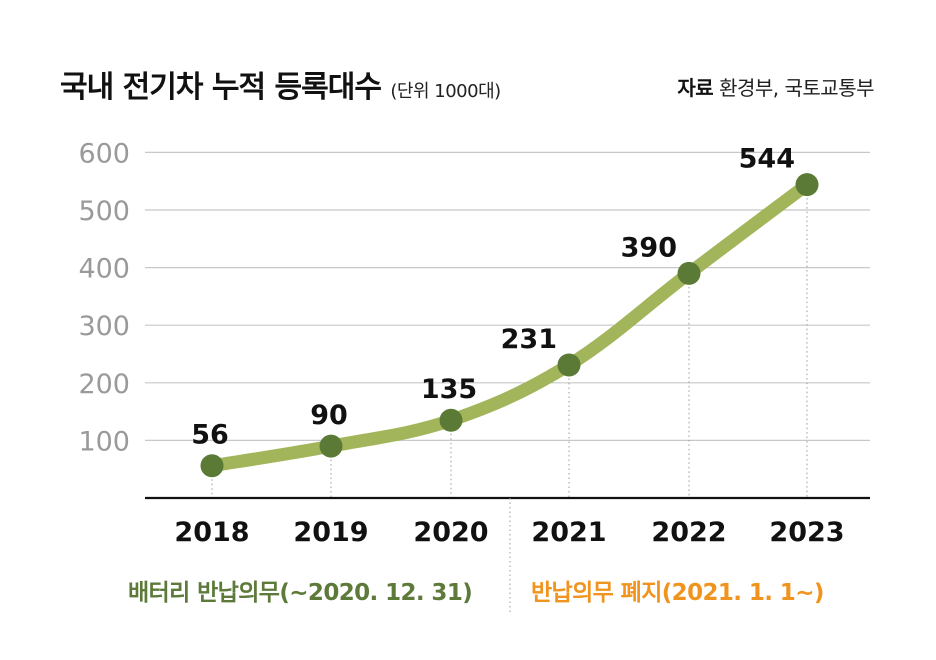  I want to click on data-label: 135, so click(449, 389).